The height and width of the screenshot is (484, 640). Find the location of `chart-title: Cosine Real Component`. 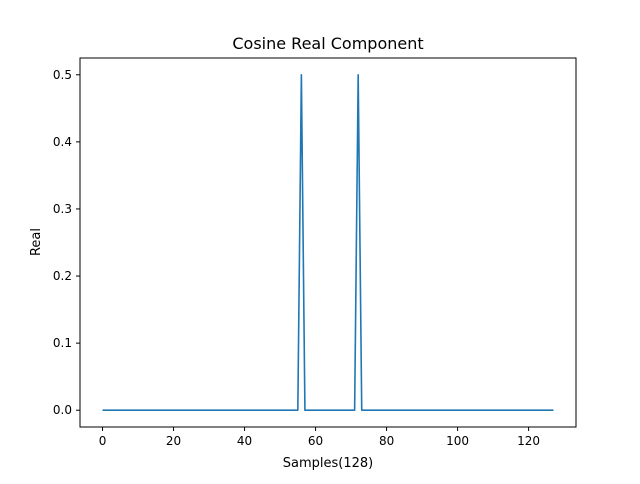

chart-title: Cosine Real Component is located at coordinates (327, 43).